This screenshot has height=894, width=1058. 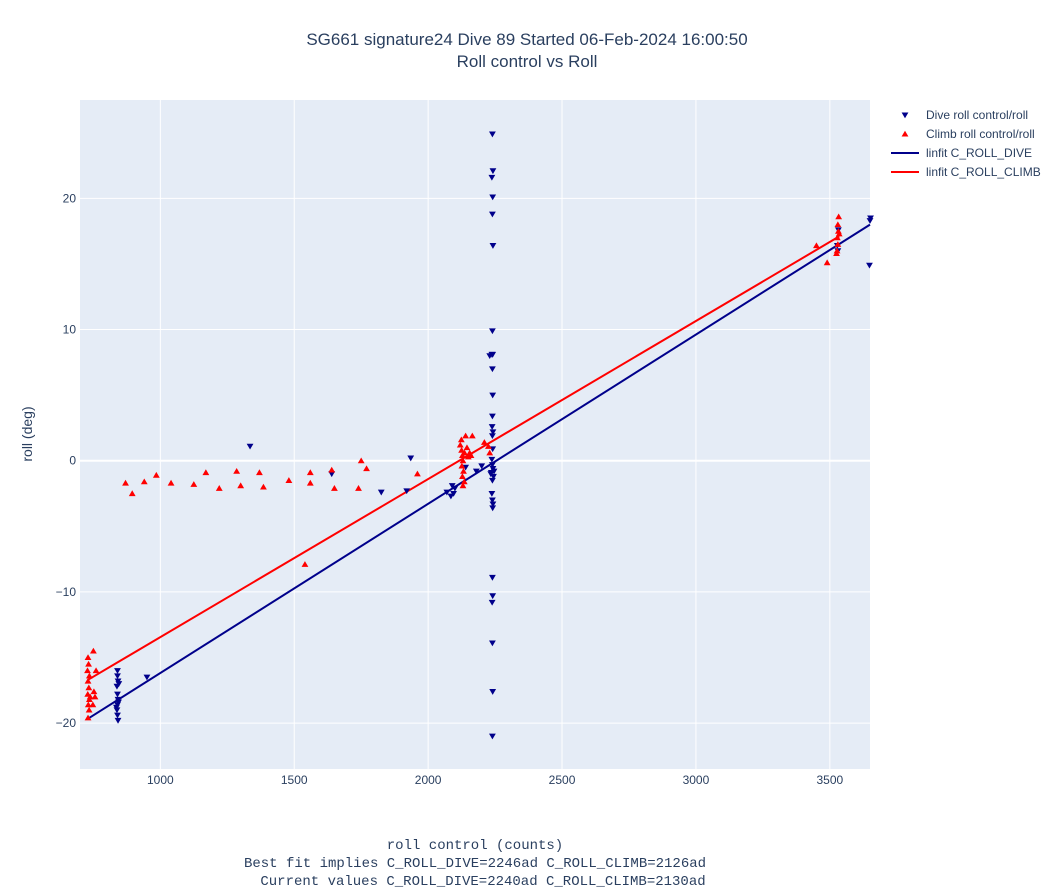 I want to click on legend-item-2: linfit C_ROLL_DIVE, so click(x=961, y=153).